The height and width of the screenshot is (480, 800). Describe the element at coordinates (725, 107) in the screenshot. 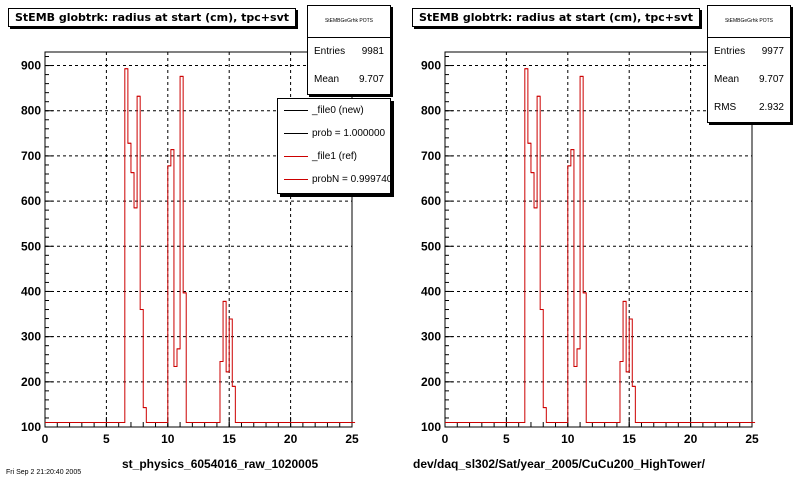

I see `stats-rms-label: RMS` at that location.